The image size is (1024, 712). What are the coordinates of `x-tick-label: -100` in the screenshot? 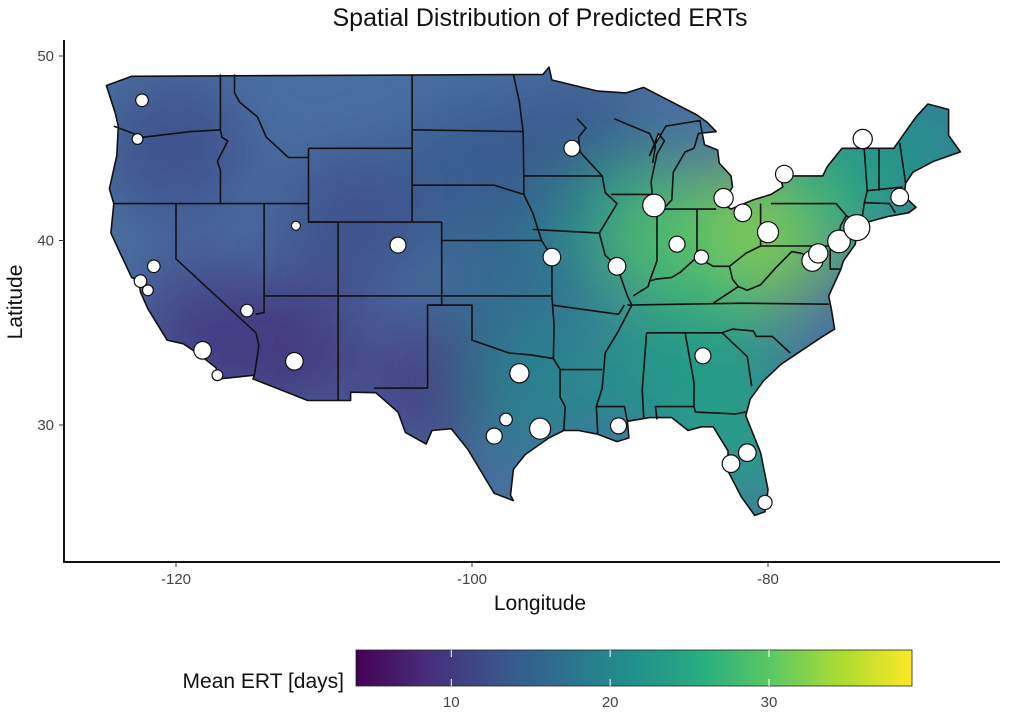 It's located at (472, 579).